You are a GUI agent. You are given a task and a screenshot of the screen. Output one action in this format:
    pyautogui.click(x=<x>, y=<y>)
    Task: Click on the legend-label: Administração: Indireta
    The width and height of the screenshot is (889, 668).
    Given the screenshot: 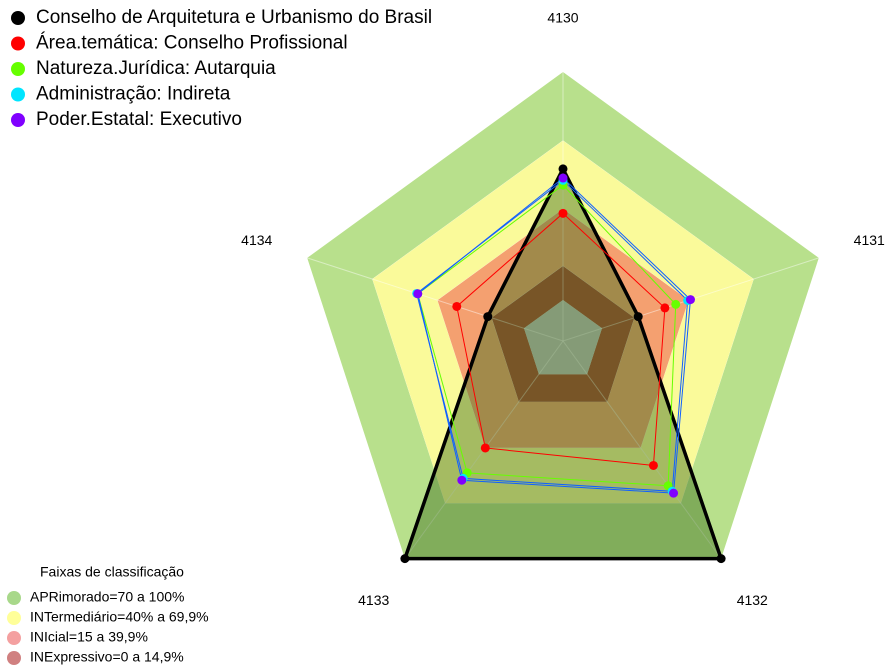 What is the action you would take?
    pyautogui.click(x=133, y=94)
    